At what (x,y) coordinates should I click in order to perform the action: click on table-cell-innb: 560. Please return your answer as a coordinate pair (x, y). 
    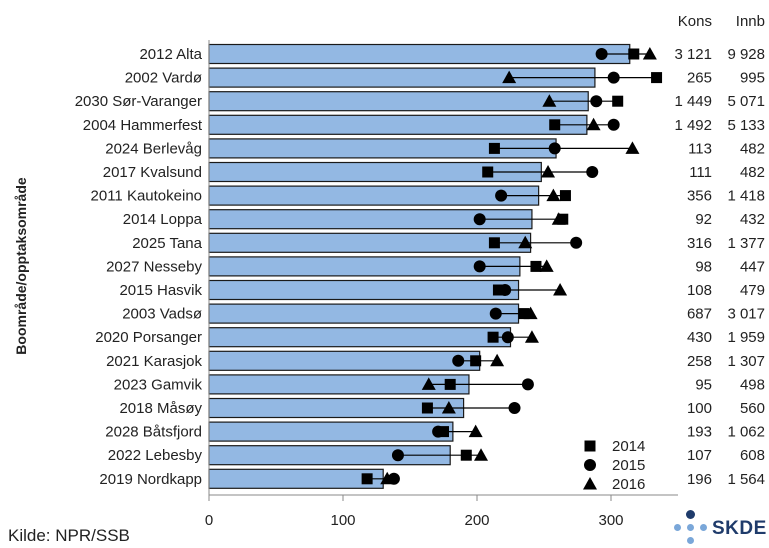
    Looking at the image, I should click on (752, 408).